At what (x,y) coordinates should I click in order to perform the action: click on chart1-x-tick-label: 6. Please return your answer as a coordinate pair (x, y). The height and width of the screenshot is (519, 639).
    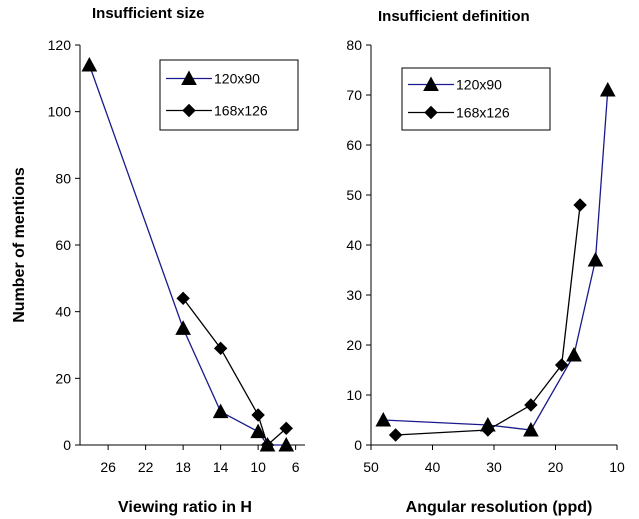
    Looking at the image, I should click on (296, 467).